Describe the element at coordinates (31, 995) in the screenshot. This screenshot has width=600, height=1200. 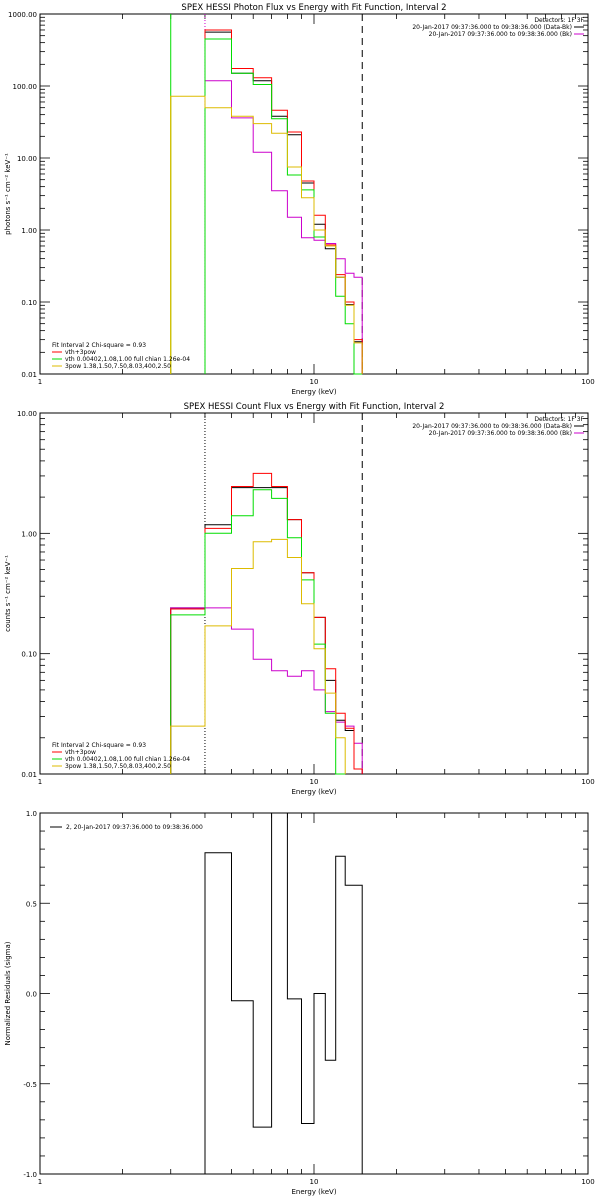
I see `y-tick-label: 0.0` at that location.